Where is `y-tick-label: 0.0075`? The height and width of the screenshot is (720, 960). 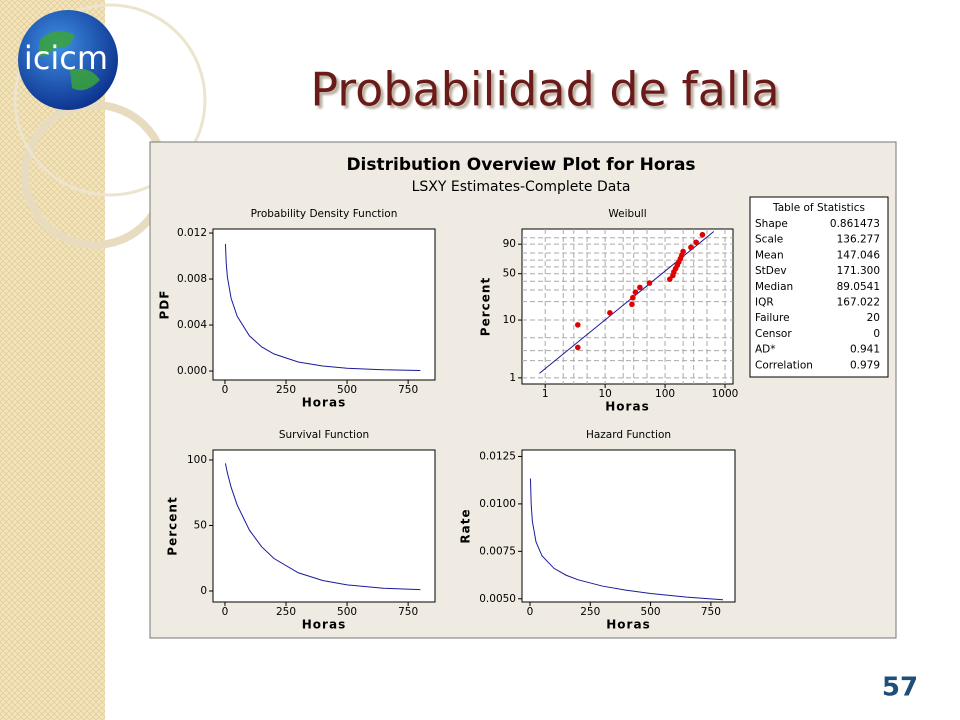
y-tick-label: 0.0075 is located at coordinates (497, 551).